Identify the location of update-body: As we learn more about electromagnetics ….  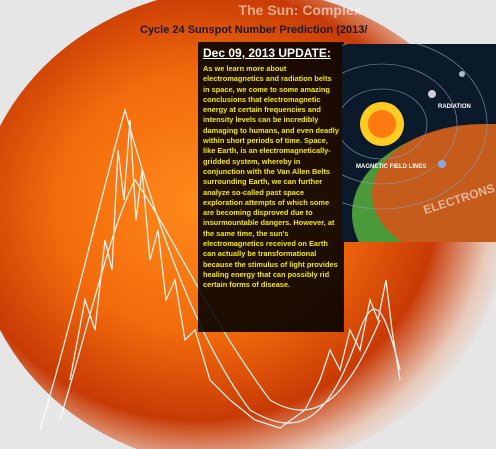
(271, 177).